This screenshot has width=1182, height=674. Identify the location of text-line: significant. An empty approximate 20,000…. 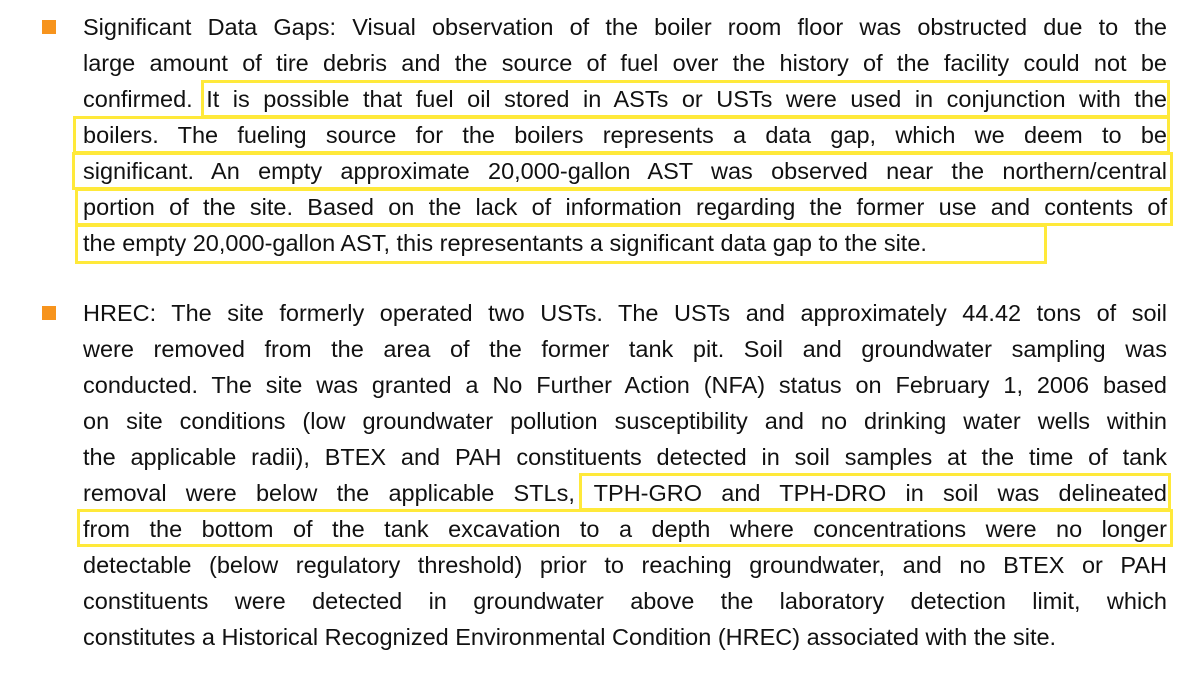
(625, 171).